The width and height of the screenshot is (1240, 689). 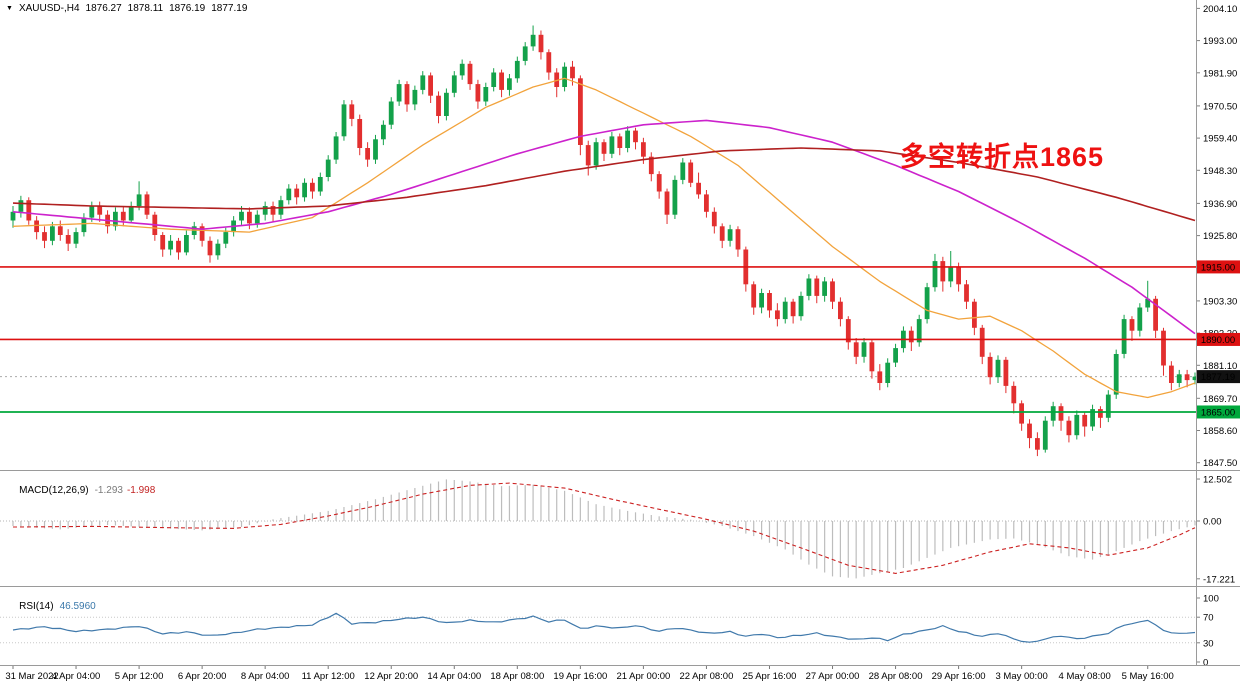 I want to click on ohlc-low-value: 1876.19, so click(x=187, y=8).